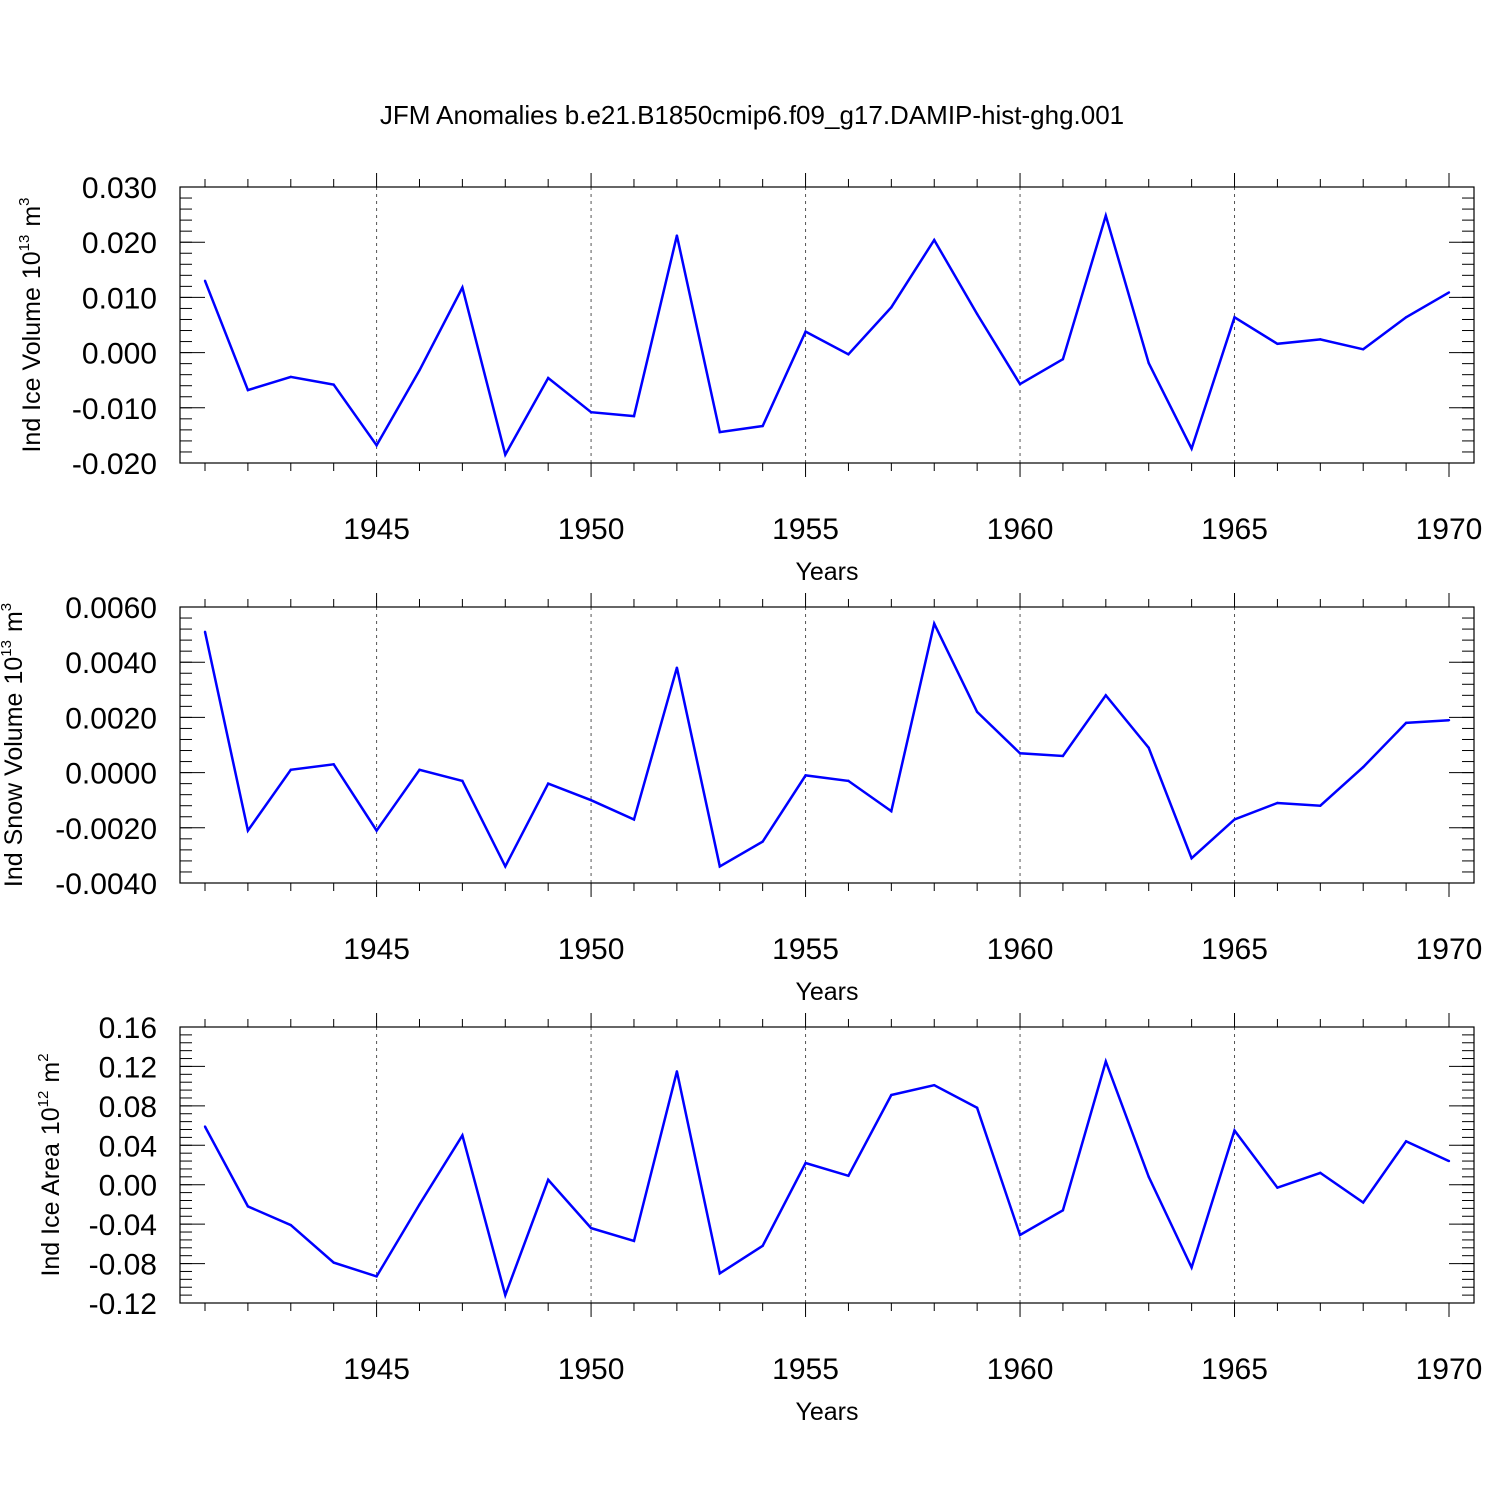 The height and width of the screenshot is (1500, 1500). What do you see at coordinates (934, 623) in the screenshot?
I see `data-point-1958` at bounding box center [934, 623].